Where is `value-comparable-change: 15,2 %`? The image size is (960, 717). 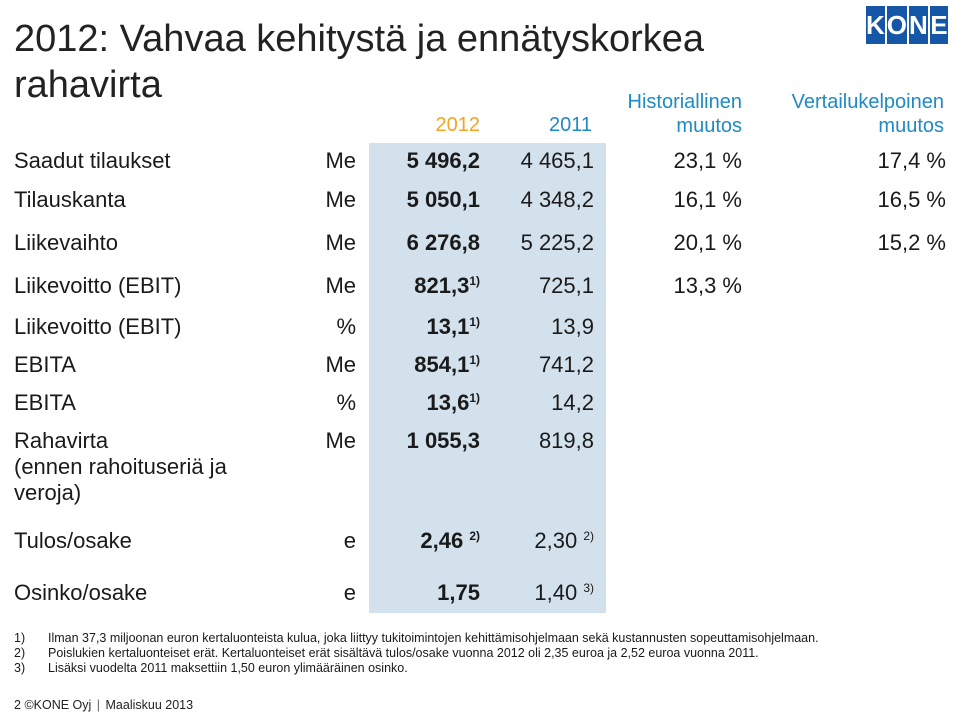 value-comparable-change: 15,2 % is located at coordinates (853, 243).